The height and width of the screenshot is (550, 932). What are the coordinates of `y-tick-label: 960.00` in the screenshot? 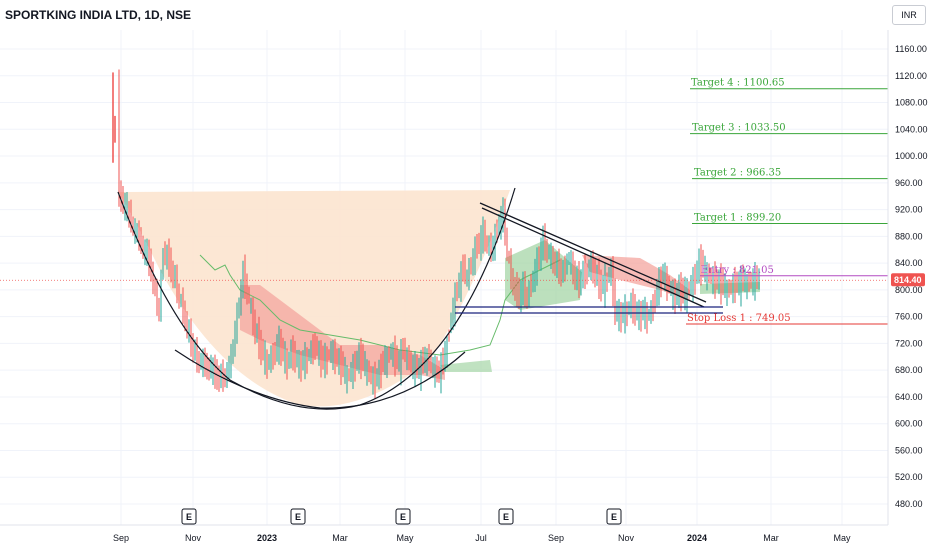 It's located at (909, 183).